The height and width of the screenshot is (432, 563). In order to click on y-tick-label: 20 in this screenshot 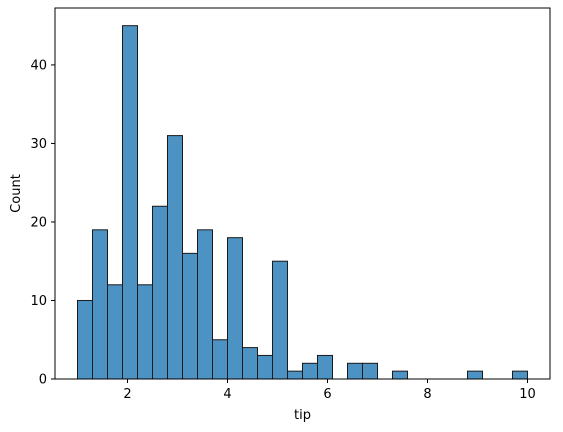, I will do `click(38, 222)`.